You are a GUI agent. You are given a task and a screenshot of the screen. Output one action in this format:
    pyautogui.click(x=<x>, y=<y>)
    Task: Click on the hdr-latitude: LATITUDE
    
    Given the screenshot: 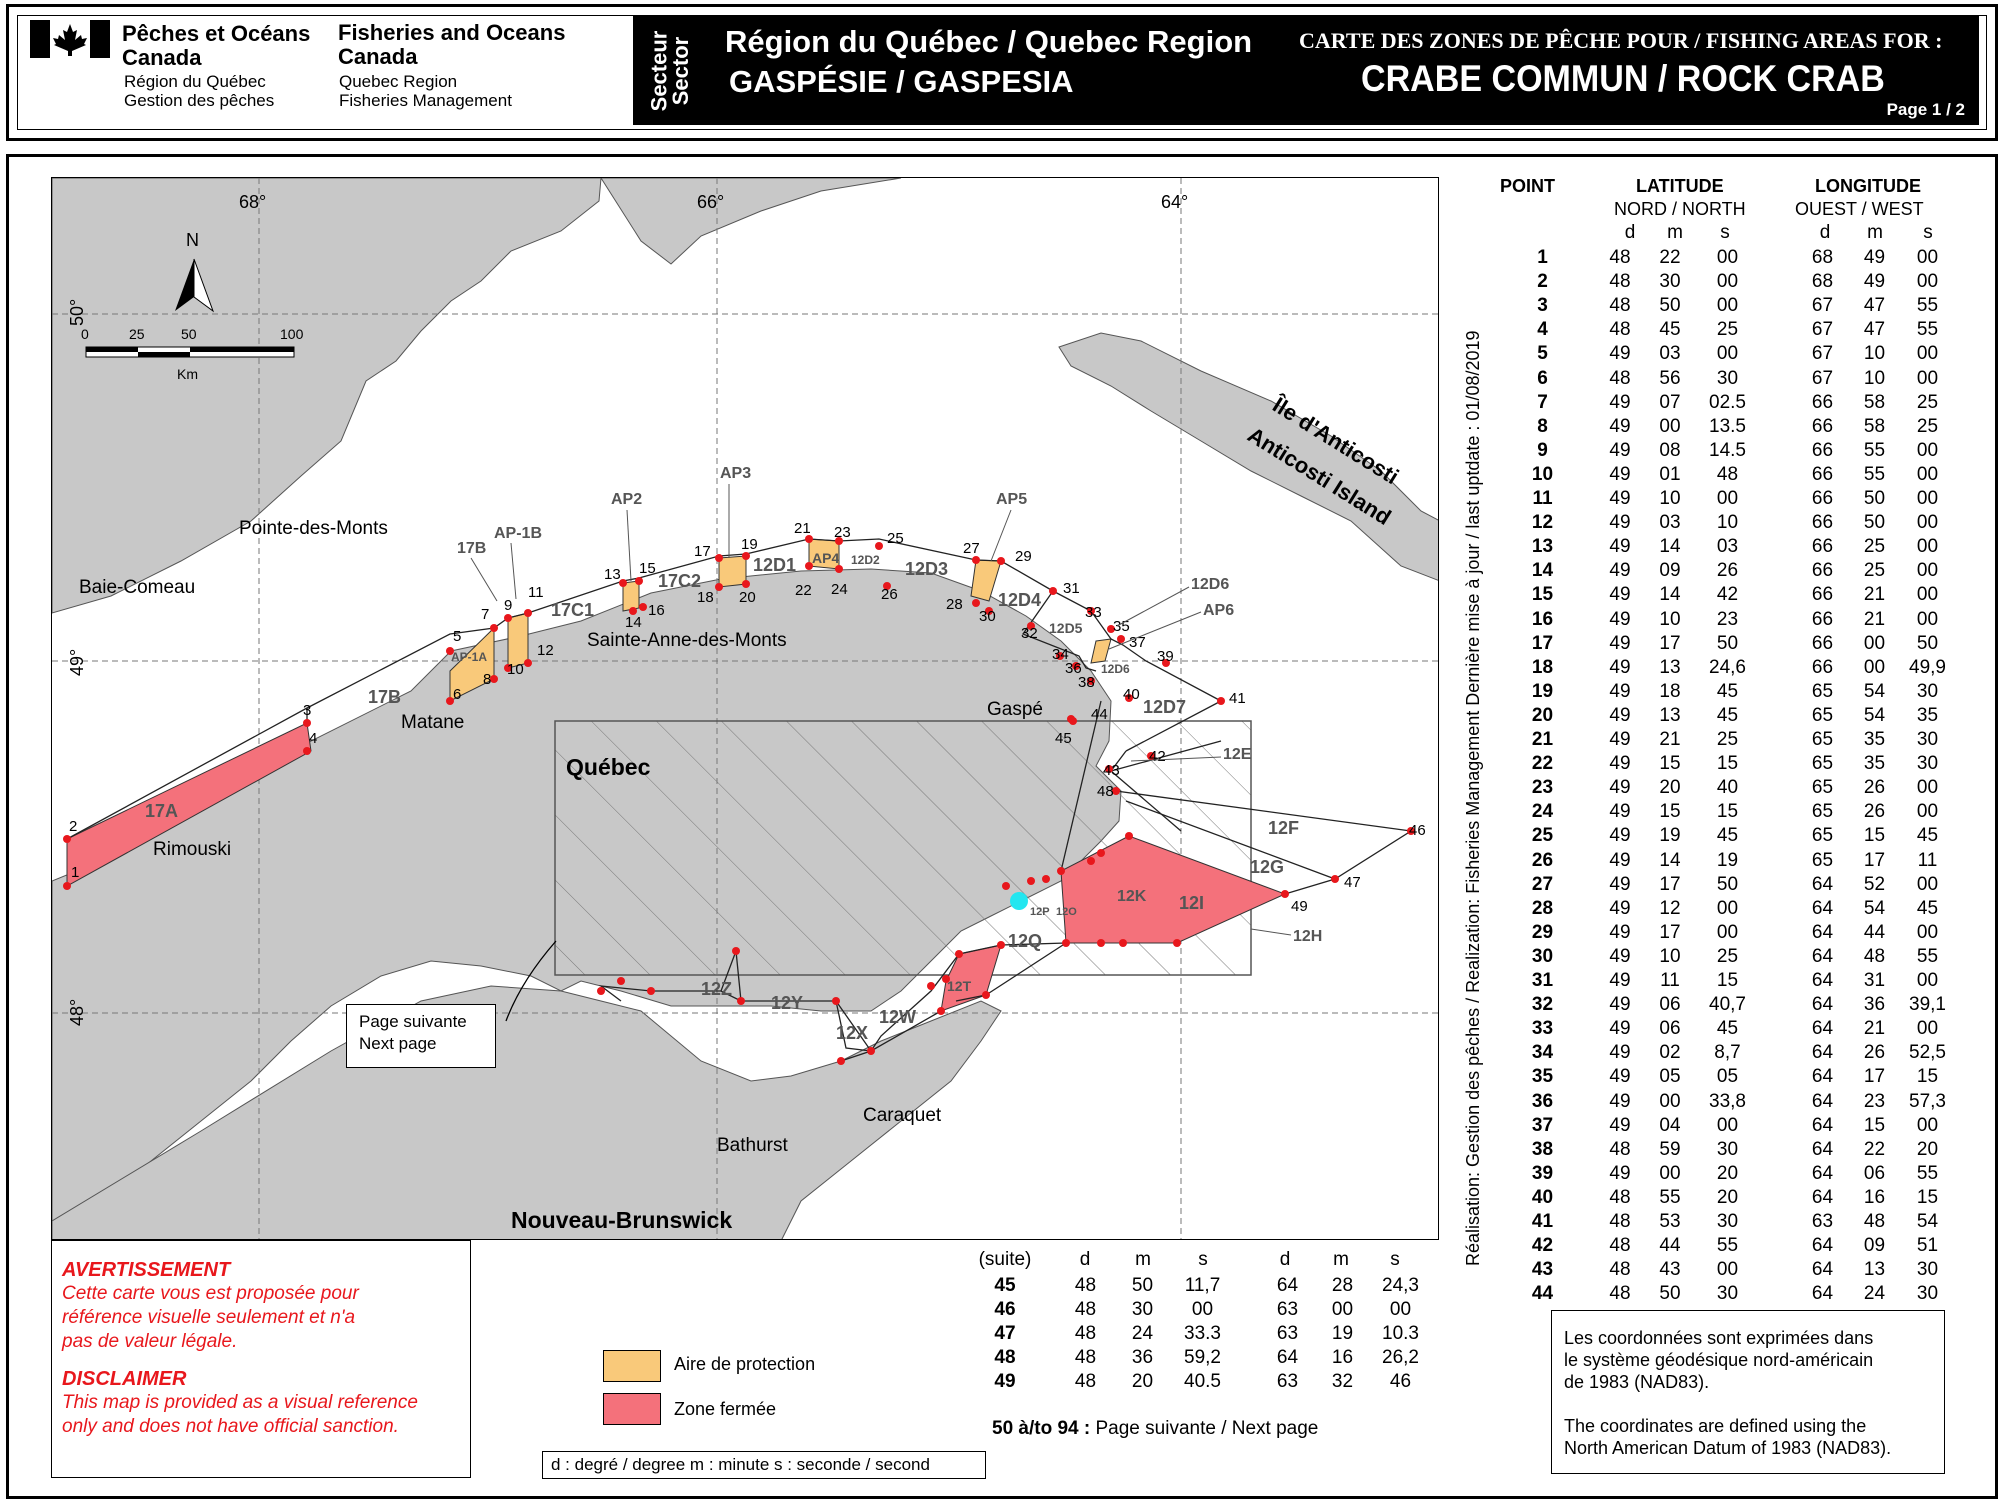 What is the action you would take?
    pyautogui.click(x=1680, y=186)
    